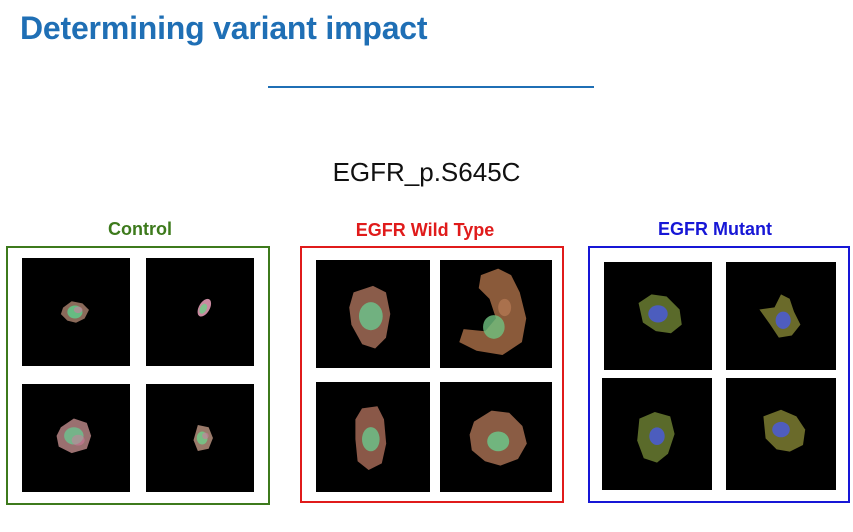  I want to click on slide-title: Determining variant impact, so click(224, 28).